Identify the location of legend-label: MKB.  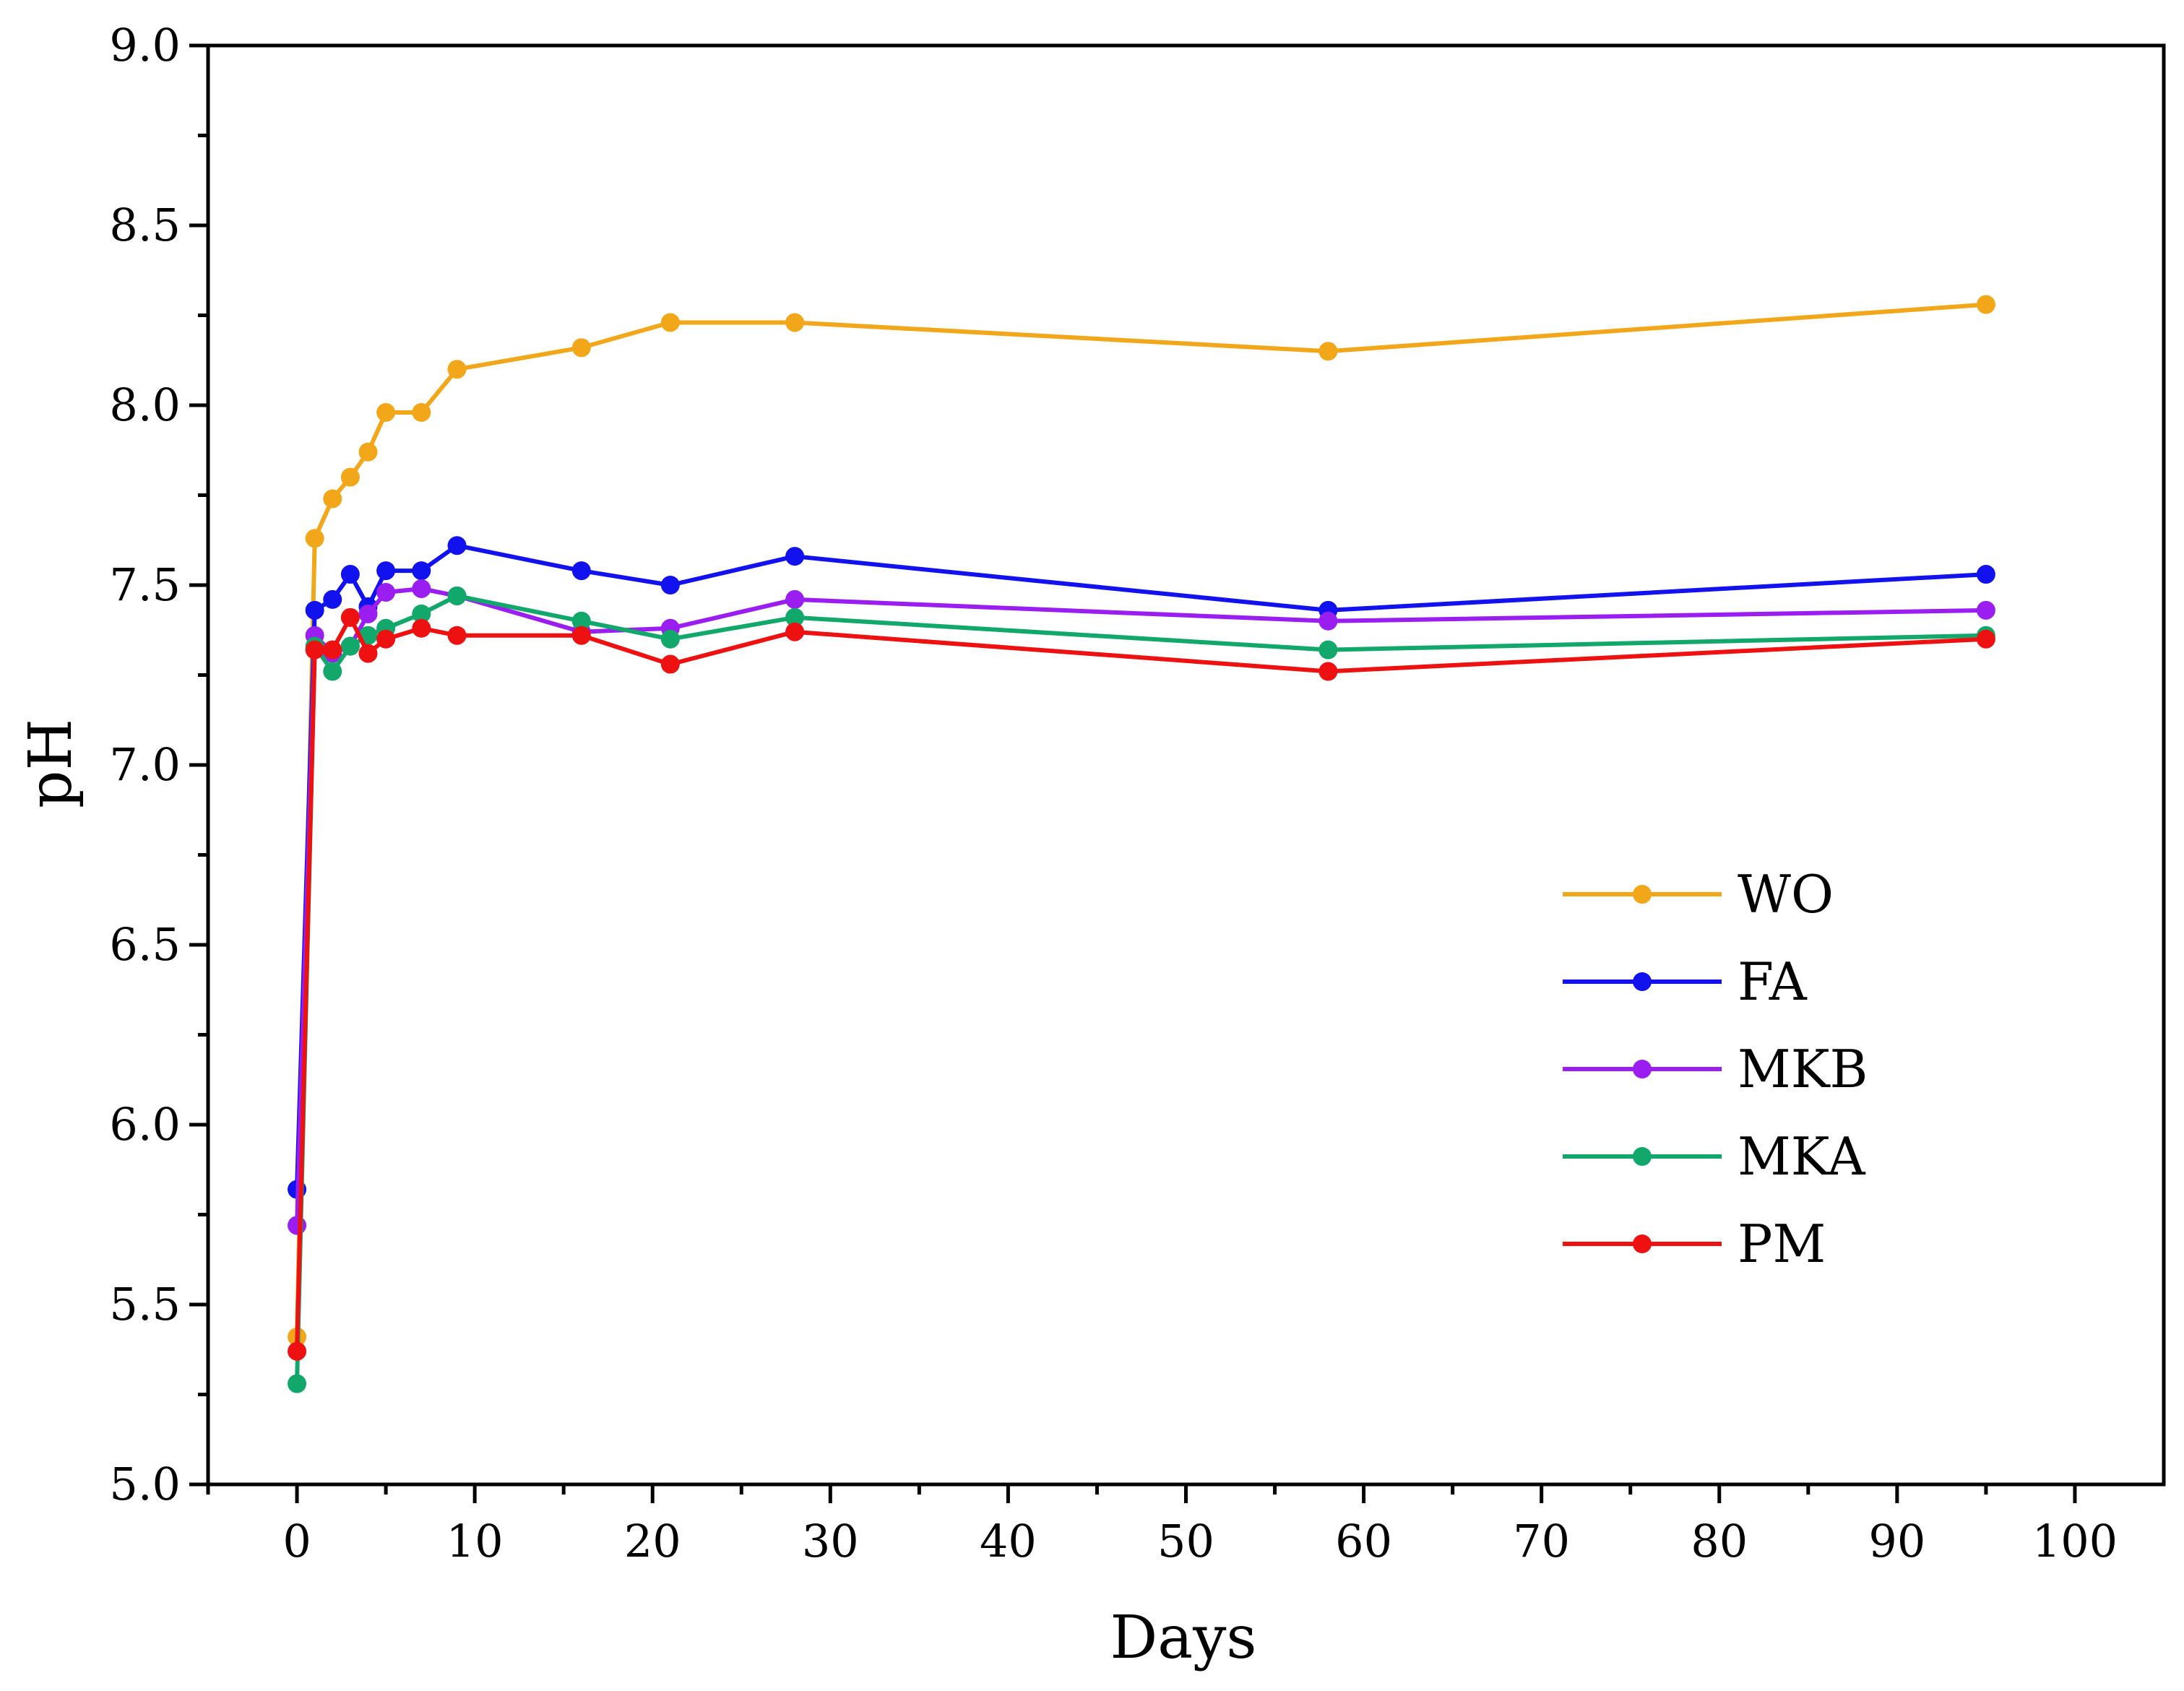
(1803, 1069).